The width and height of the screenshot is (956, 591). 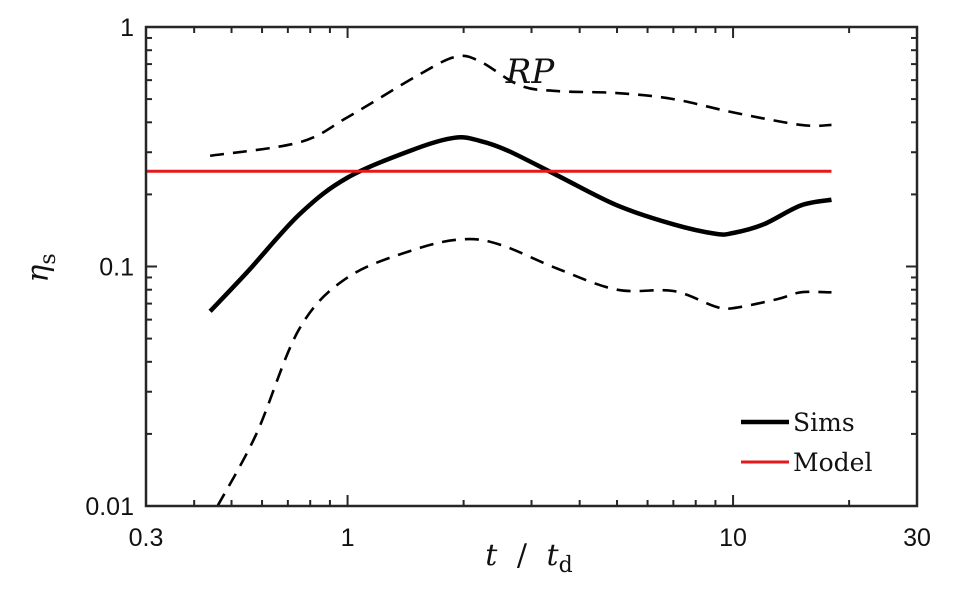 What do you see at coordinates (109, 507) in the screenshot?
I see `y-tick-label: 0.01` at bounding box center [109, 507].